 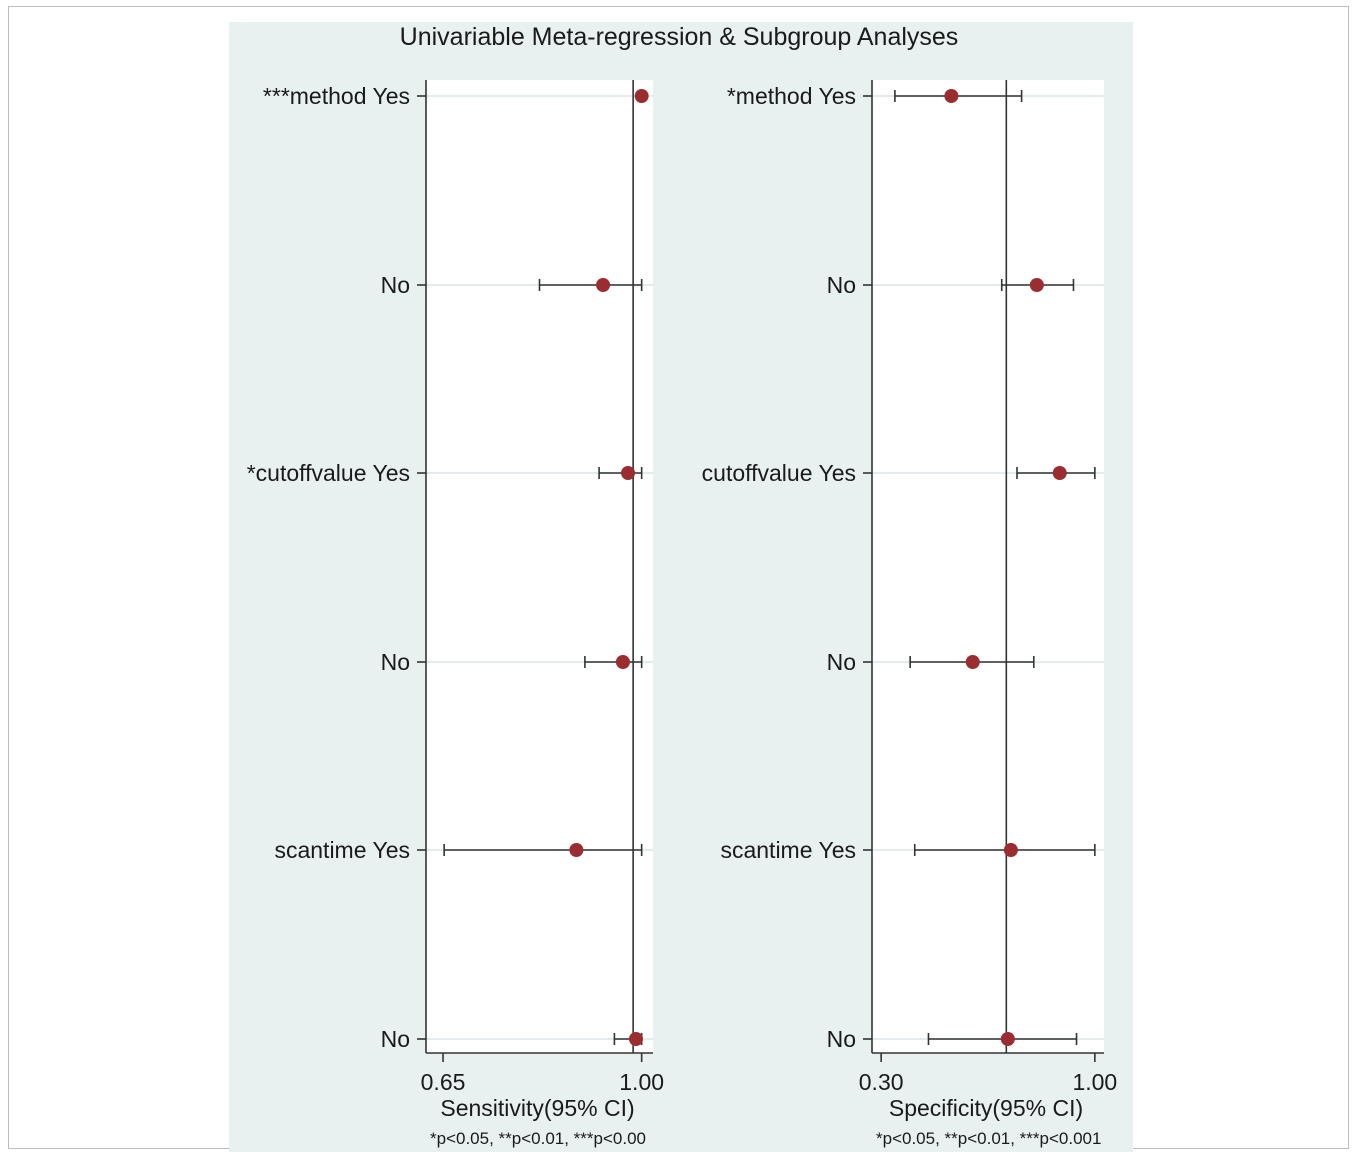 What do you see at coordinates (791, 96) in the screenshot?
I see `specificity-row-label: *method Yes` at bounding box center [791, 96].